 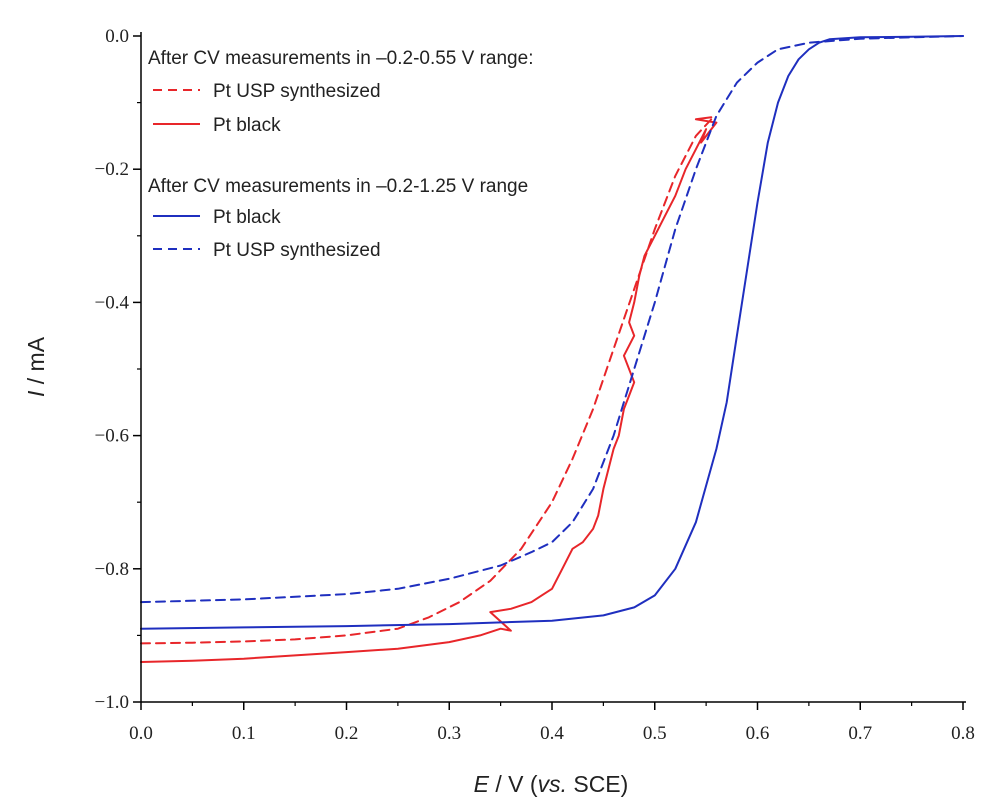 I want to click on x-axis-unit: / V (, so click(x=513, y=784).